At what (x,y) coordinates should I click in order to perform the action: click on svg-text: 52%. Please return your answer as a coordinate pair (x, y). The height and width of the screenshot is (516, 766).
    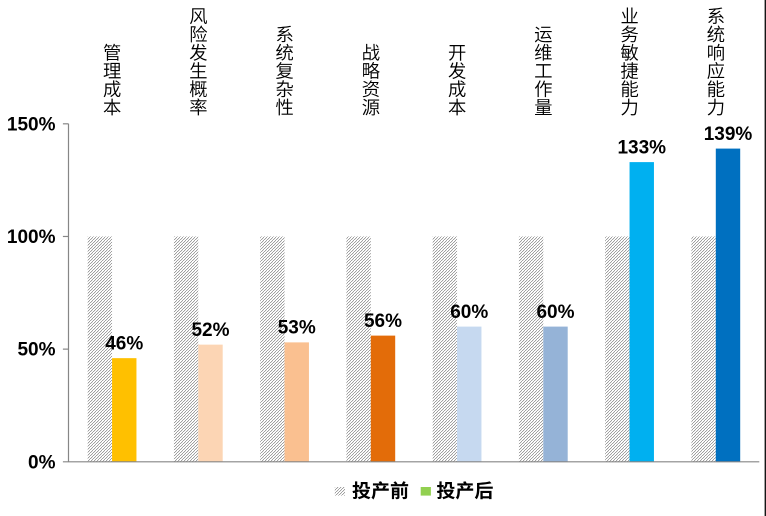
    Looking at the image, I should click on (210, 330).